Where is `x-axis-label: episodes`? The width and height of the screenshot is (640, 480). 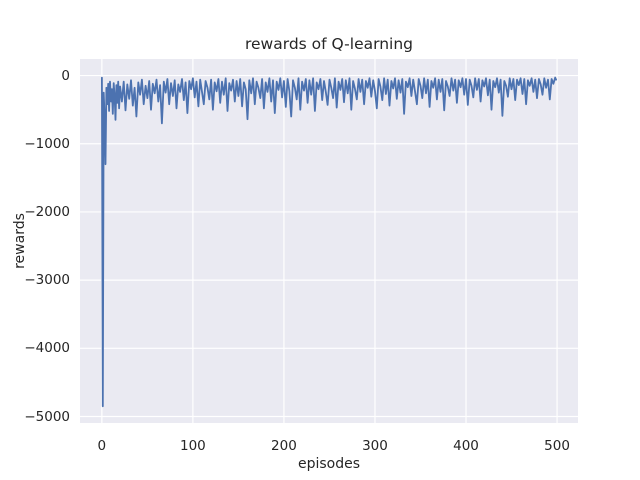
x-axis-label: episodes is located at coordinates (329, 464).